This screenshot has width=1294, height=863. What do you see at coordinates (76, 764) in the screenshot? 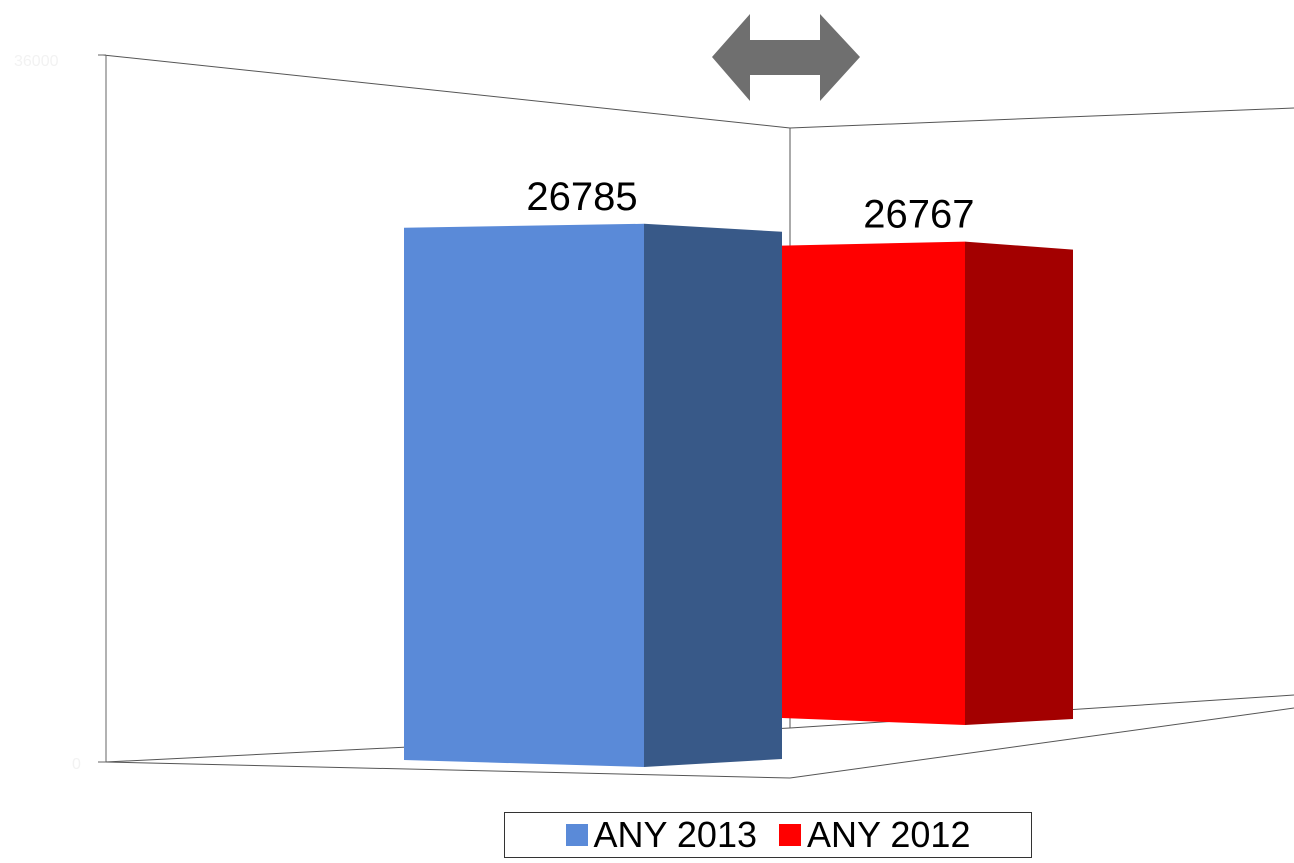
I see `y-tick-label-bottom: 0` at bounding box center [76, 764].